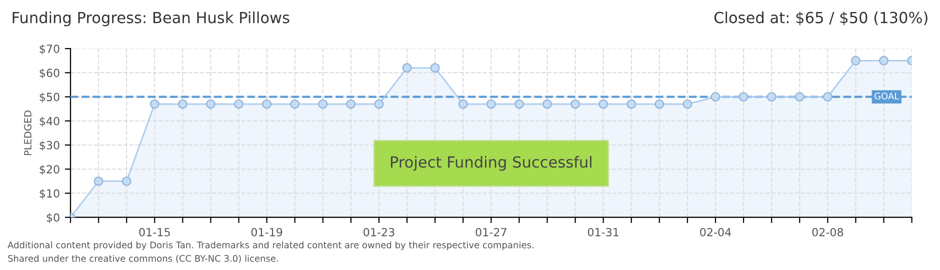 This screenshot has height=270, width=940. Describe the element at coordinates (50, 49) in the screenshot. I see `y-tick-label: $70` at that location.